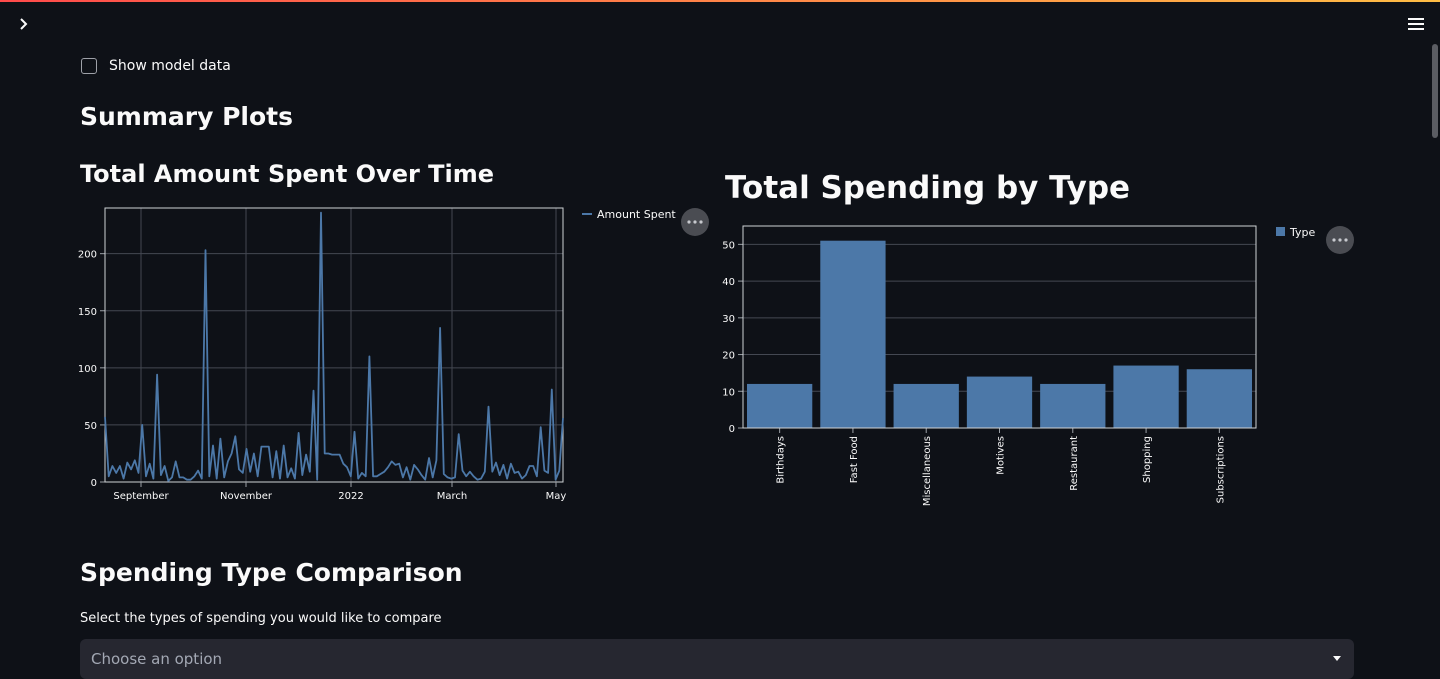  Describe the element at coordinates (1435, 91) in the screenshot. I see `page-scrollbar` at that location.